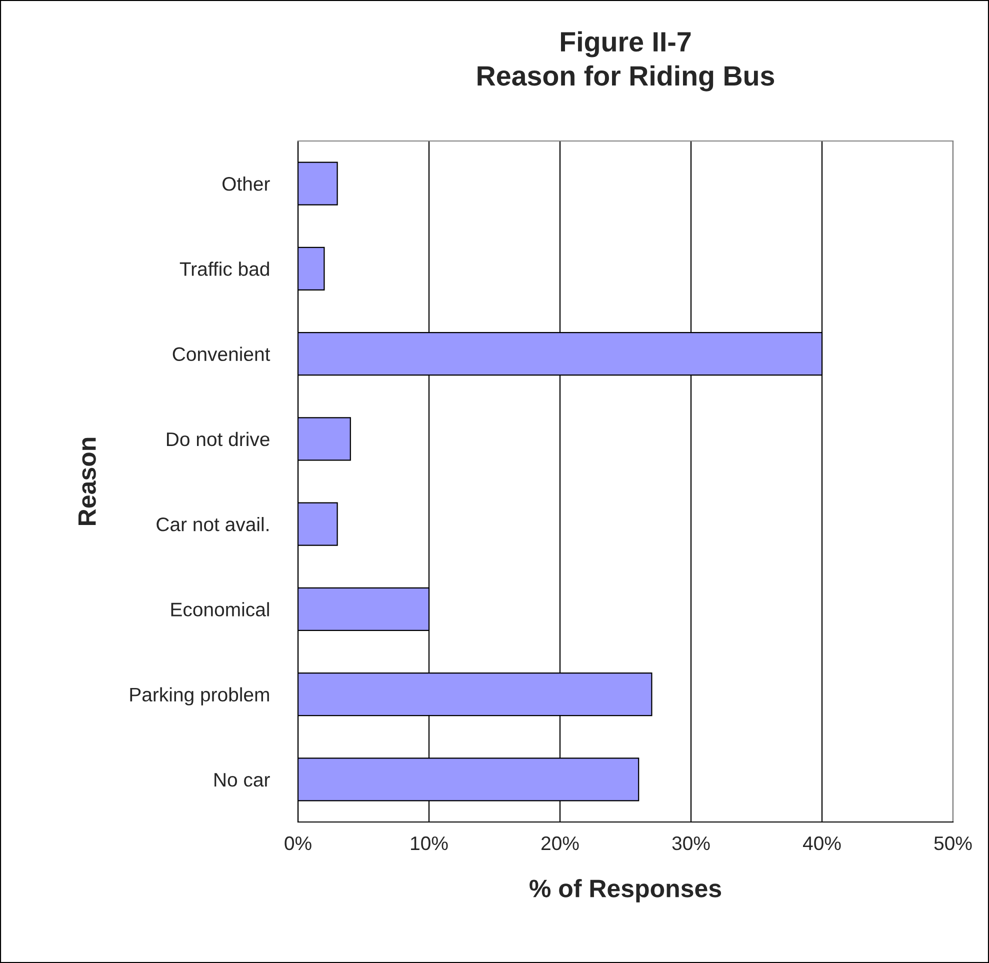 The height and width of the screenshot is (963, 989). Describe the element at coordinates (298, 843) in the screenshot. I see `x-tick-label: 0%` at that location.